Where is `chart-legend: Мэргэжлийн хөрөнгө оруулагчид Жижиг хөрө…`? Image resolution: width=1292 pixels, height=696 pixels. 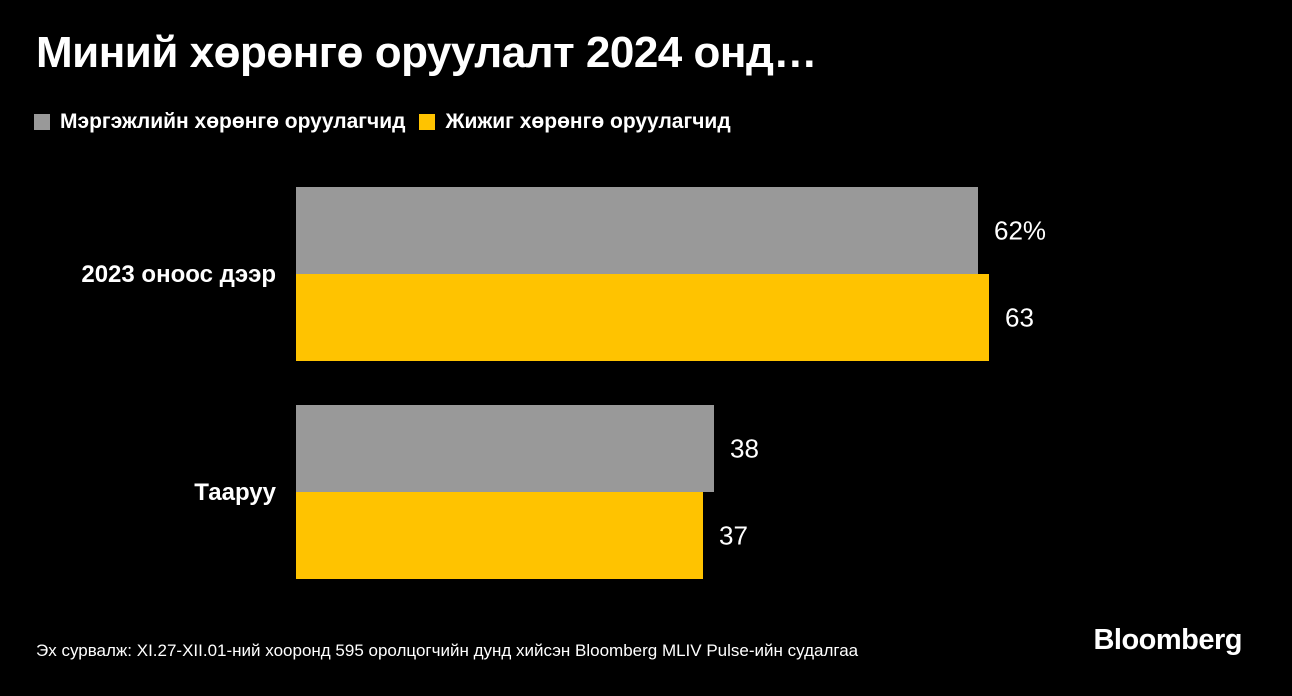 chart-legend: Мэргэжлийн хөрөнгө оруулагчид Жижиг хөрө… is located at coordinates (389, 122).